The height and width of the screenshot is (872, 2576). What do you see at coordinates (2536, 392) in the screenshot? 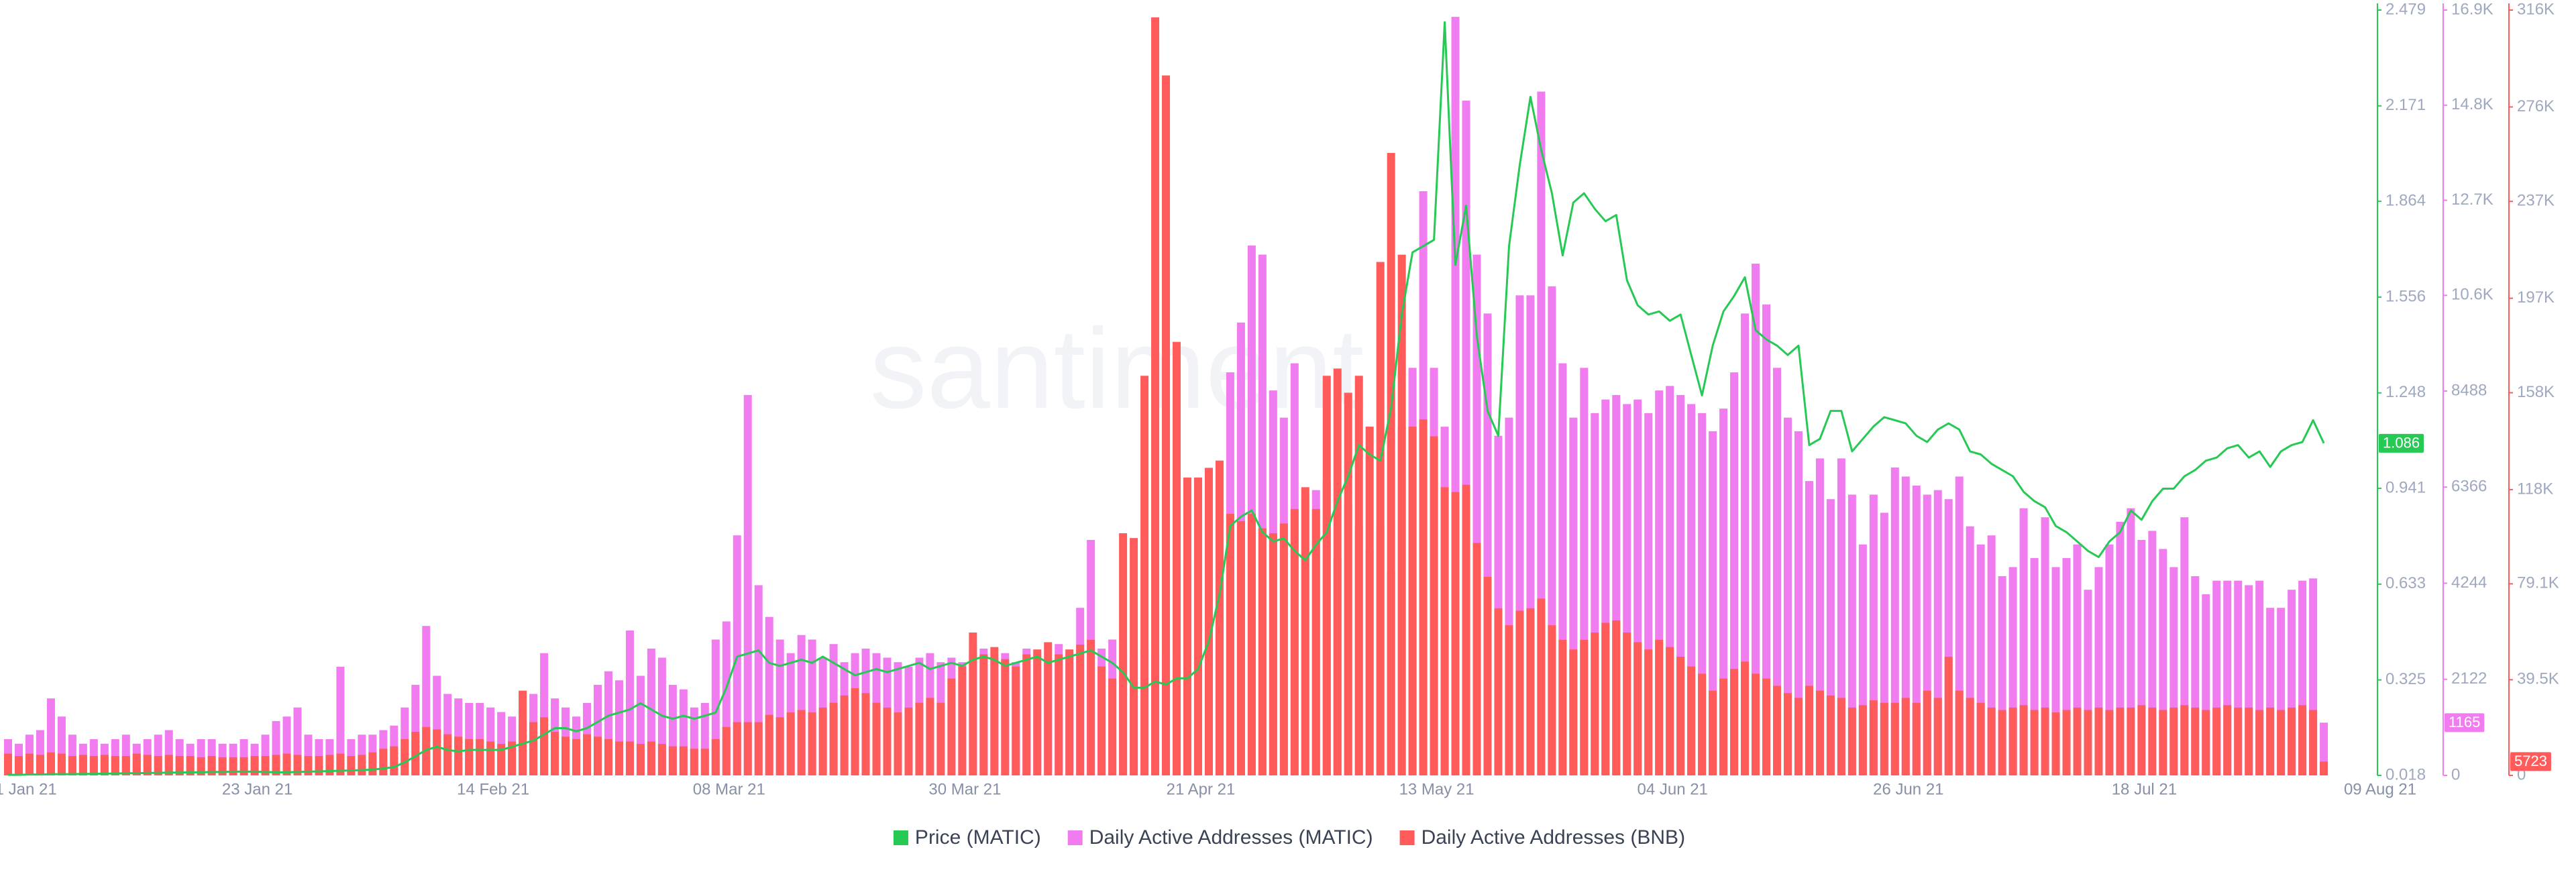
I see `y-tick-label: 158K` at bounding box center [2536, 392].